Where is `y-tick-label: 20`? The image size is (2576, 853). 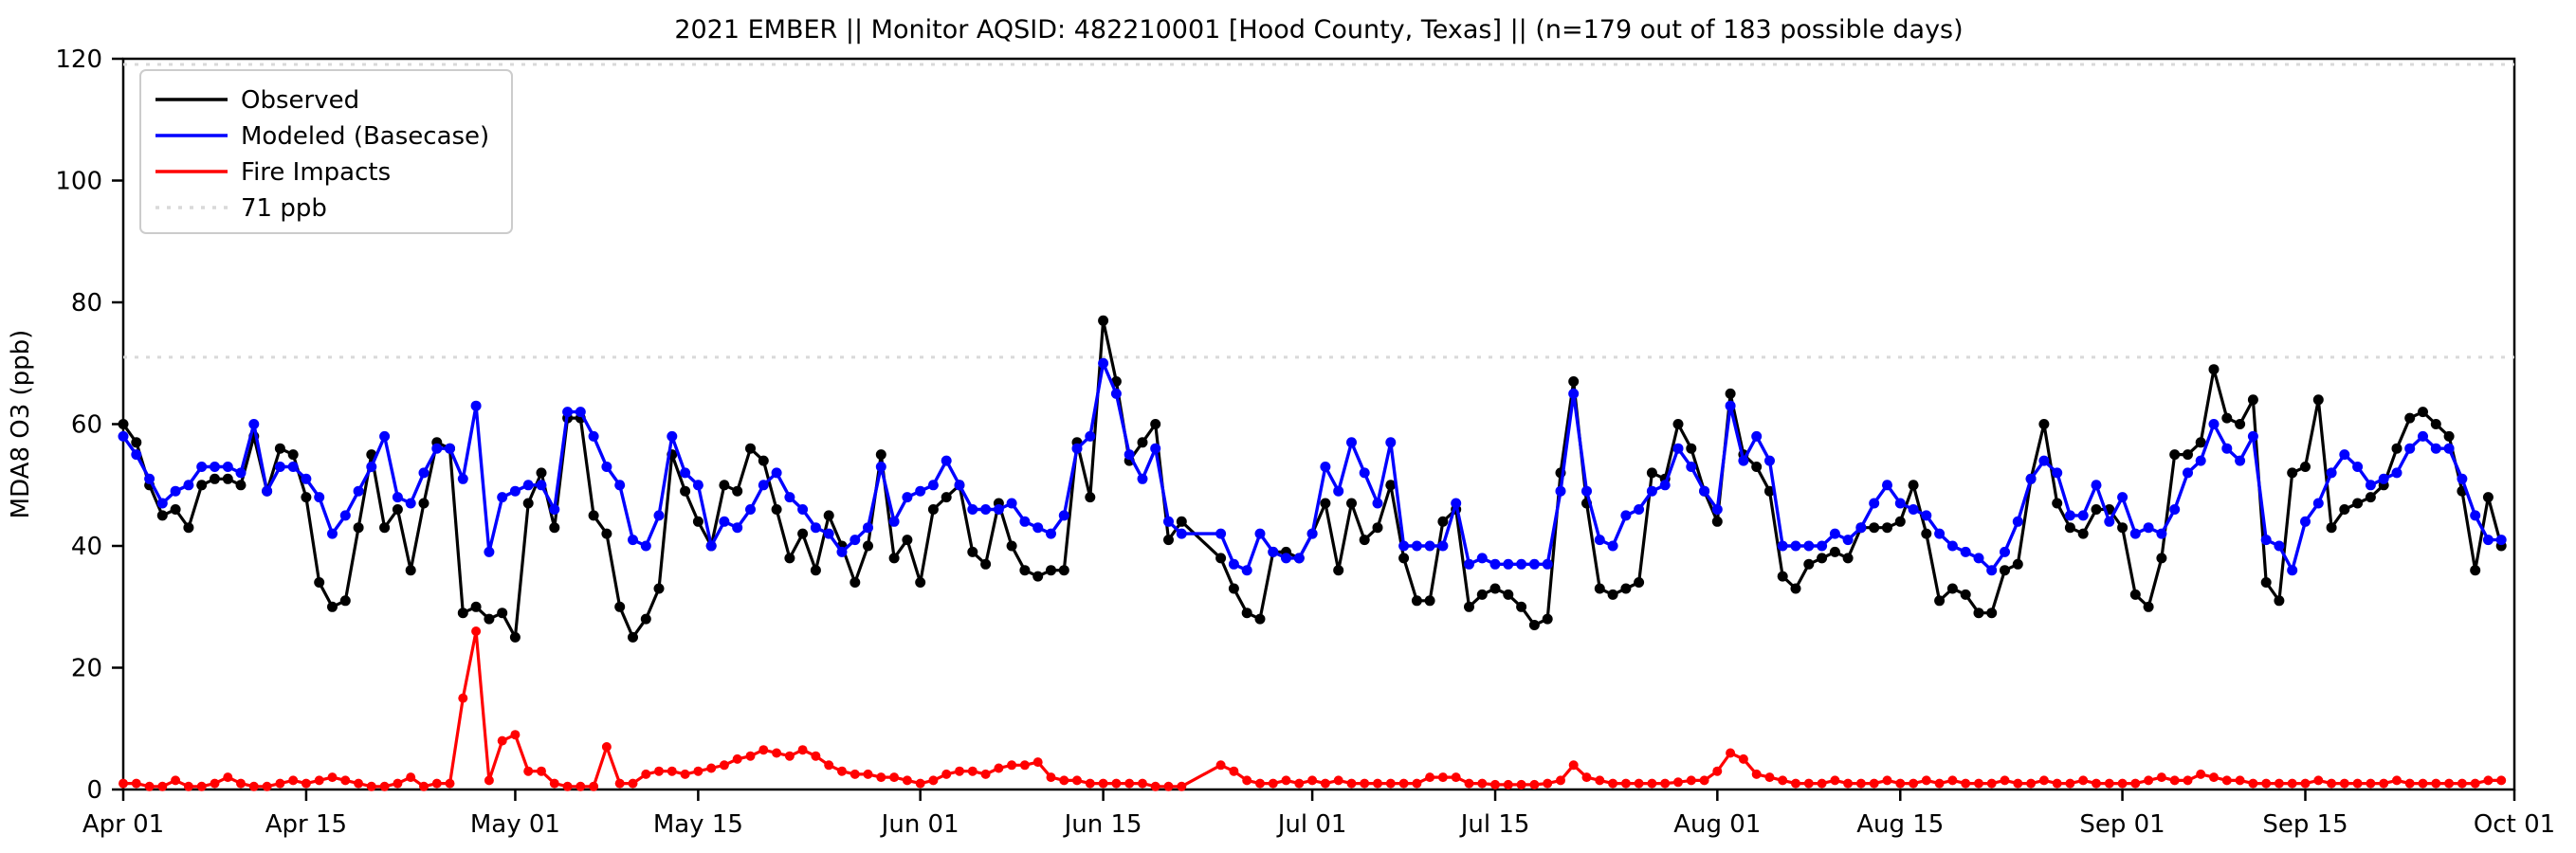
y-tick-label: 20 is located at coordinates (86, 669).